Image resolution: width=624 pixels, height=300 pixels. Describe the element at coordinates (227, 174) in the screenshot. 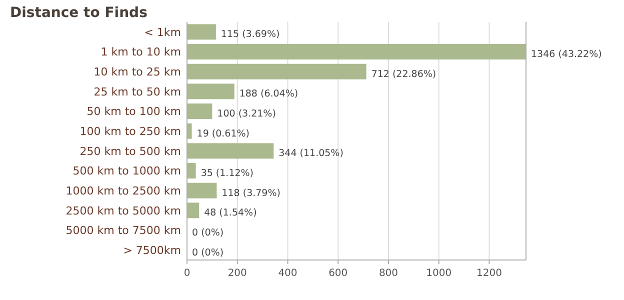

I see `data-label: 35 (1.12%)` at that location.